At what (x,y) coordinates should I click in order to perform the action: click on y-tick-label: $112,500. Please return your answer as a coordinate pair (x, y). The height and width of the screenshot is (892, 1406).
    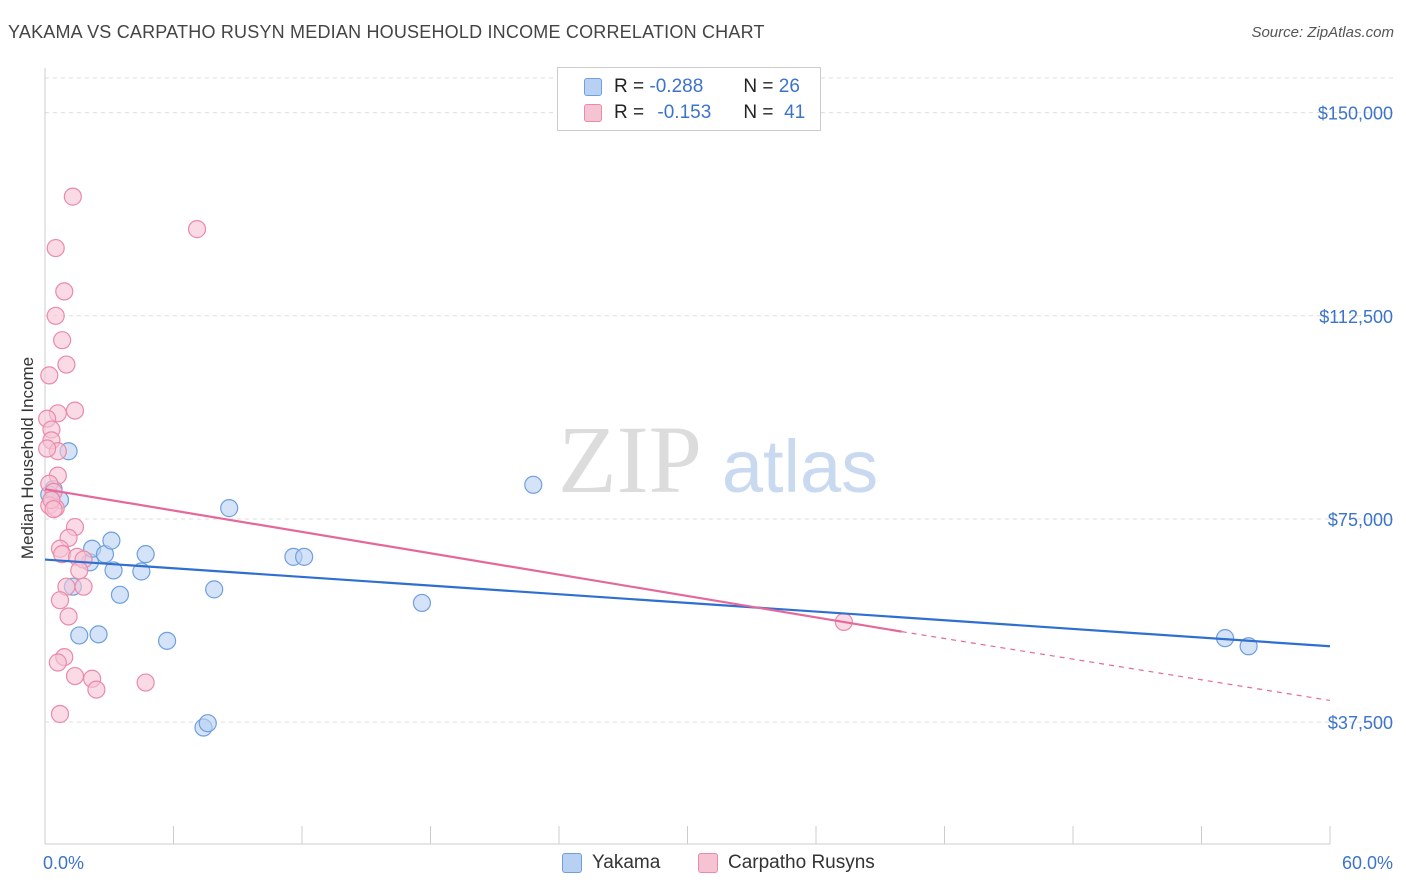
    Looking at the image, I should click on (1356, 317).